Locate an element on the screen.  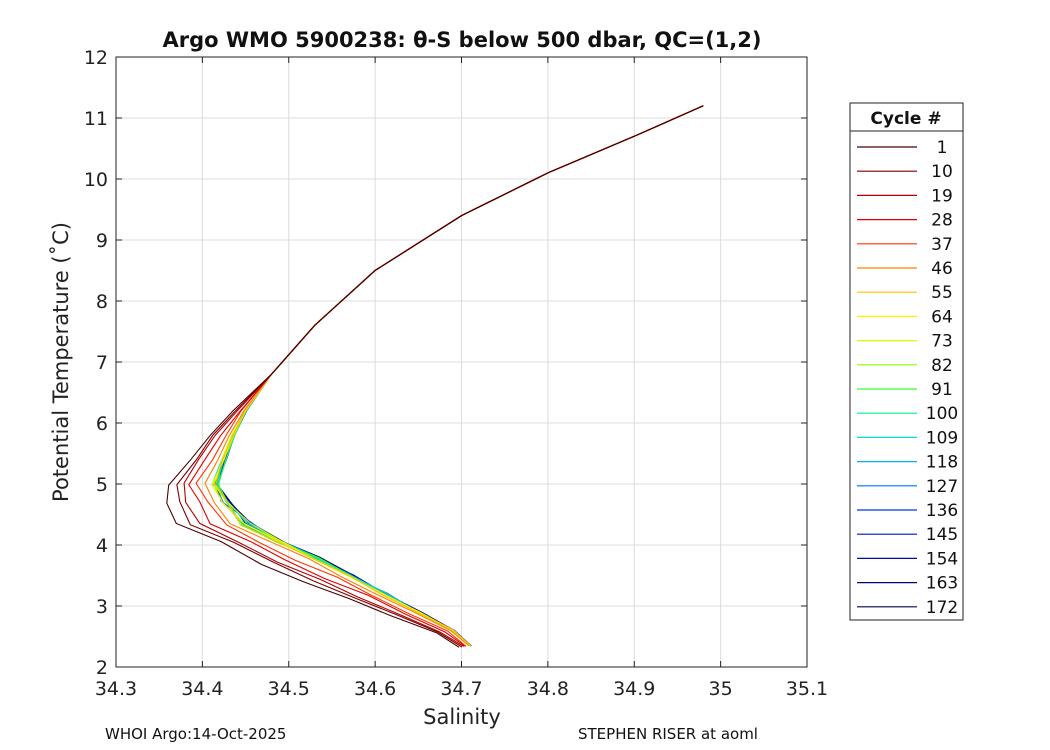
legend-entry-label: 1 is located at coordinates (942, 148).